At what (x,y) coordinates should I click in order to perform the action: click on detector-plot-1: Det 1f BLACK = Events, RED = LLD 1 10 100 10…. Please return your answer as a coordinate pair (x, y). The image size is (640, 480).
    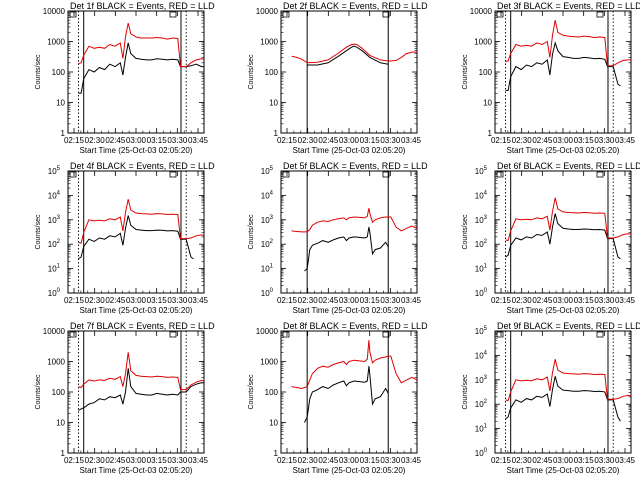
    Looking at the image, I should click on (125, 78).